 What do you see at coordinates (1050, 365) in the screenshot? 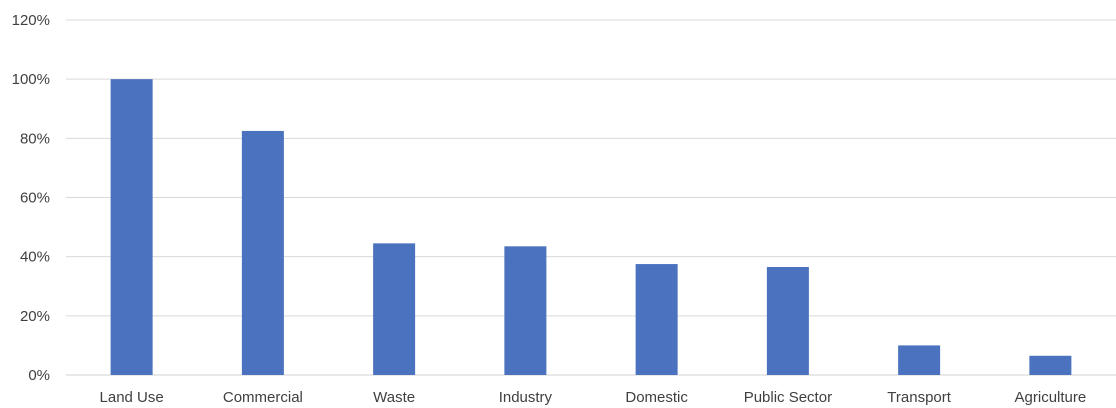
I see `bar-agriculture` at bounding box center [1050, 365].